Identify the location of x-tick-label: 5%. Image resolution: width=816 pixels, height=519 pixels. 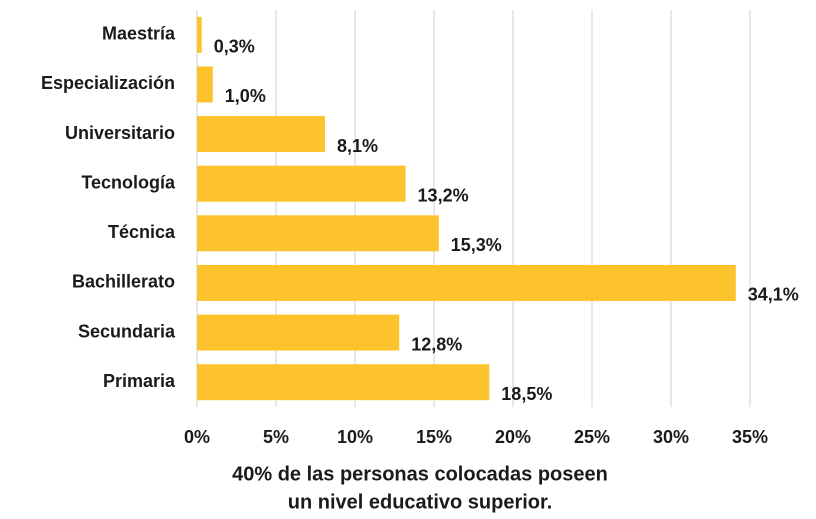
(276, 437).